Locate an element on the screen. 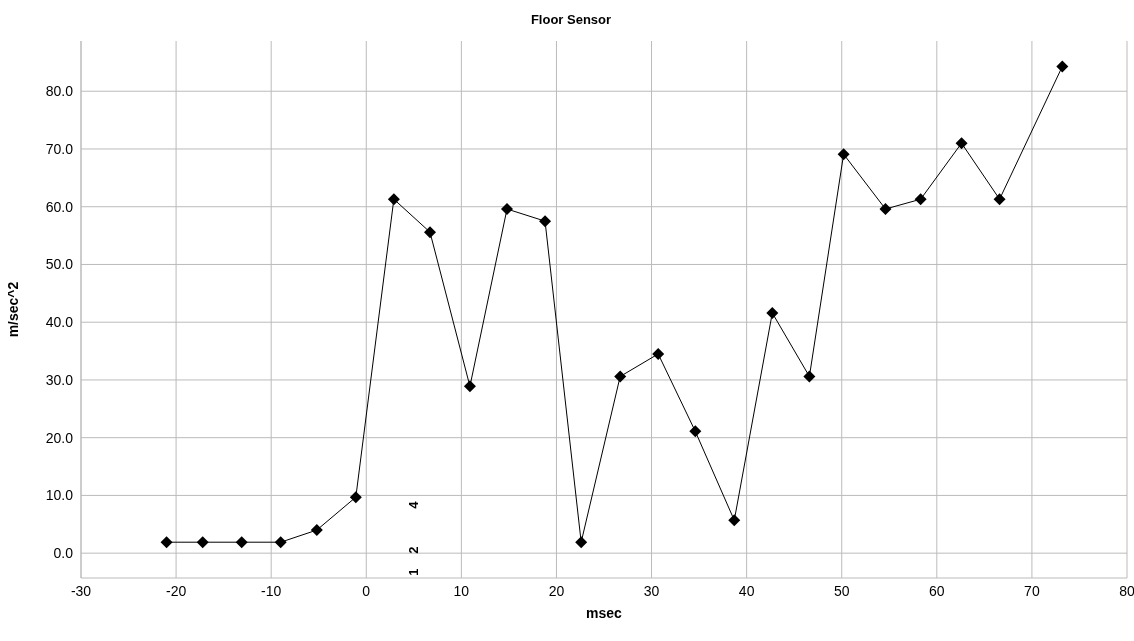 The width and height of the screenshot is (1134, 641). x-tick-label: 0 is located at coordinates (366, 590).